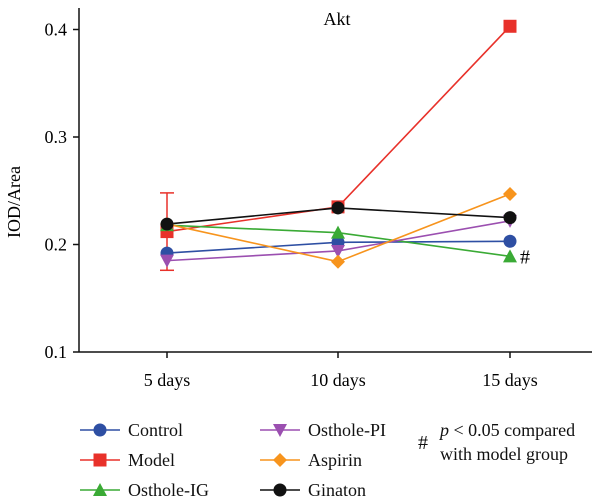  I want to click on data-point-control, so click(510, 241).